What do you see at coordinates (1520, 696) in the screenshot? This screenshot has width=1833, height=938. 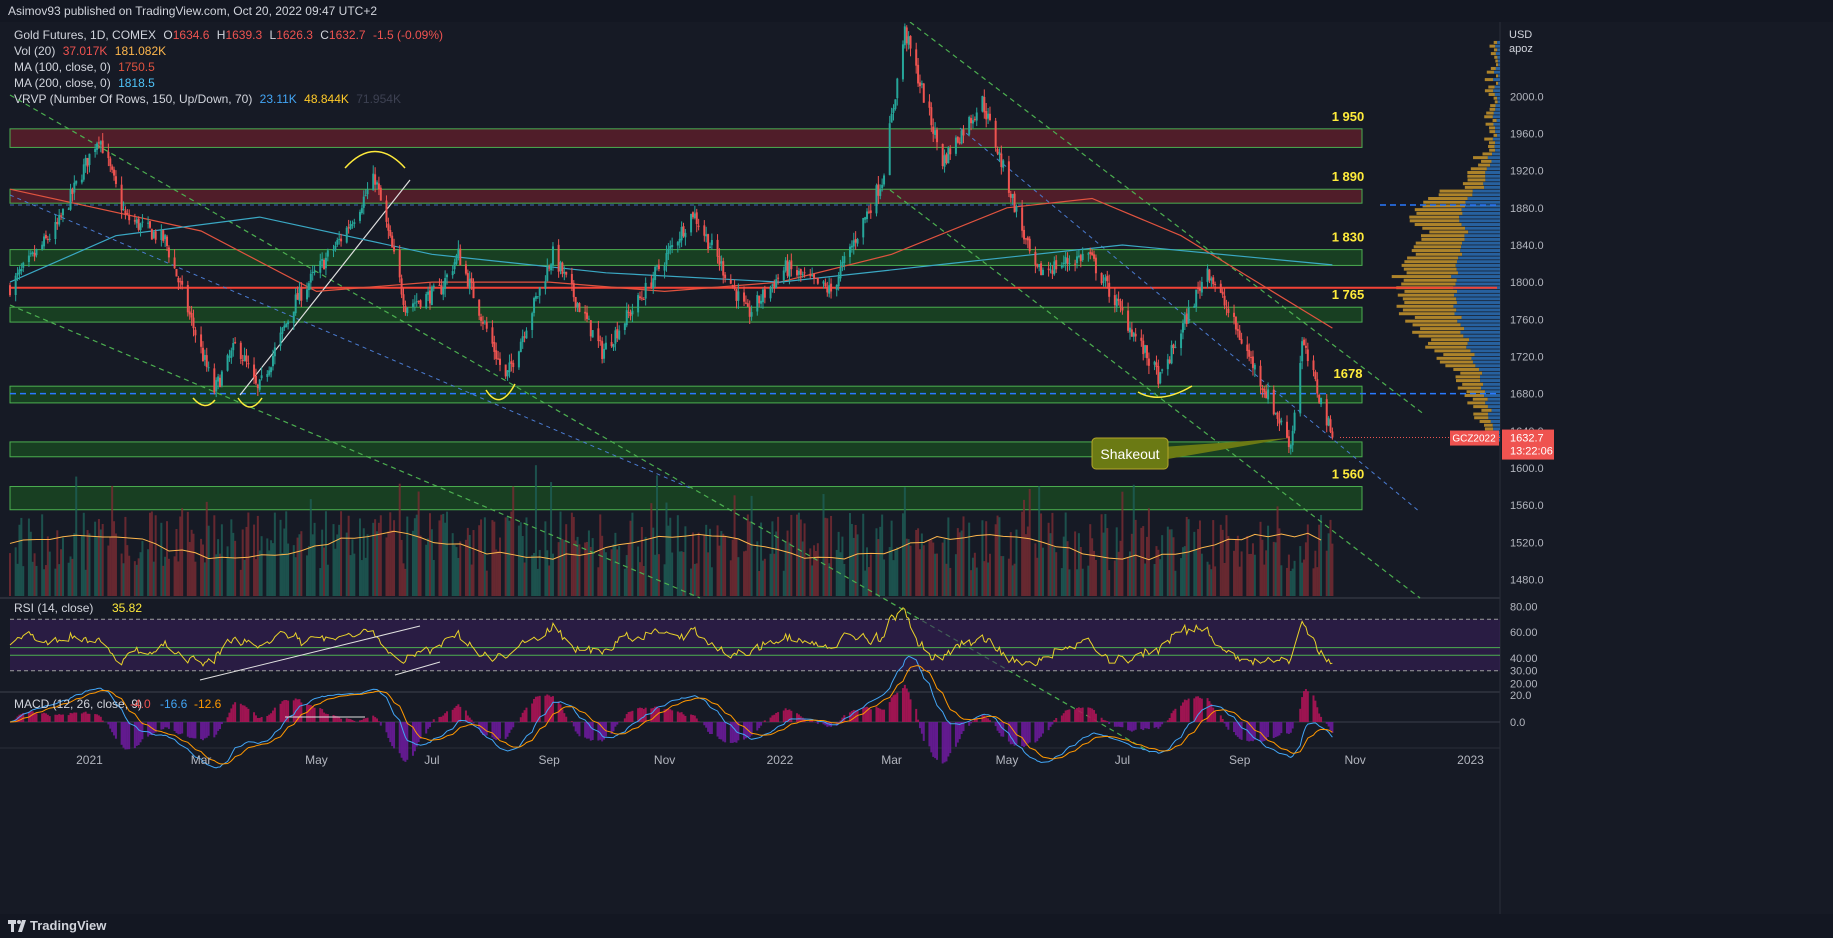 I see `macd-tick-0: 20.0` at bounding box center [1520, 696].